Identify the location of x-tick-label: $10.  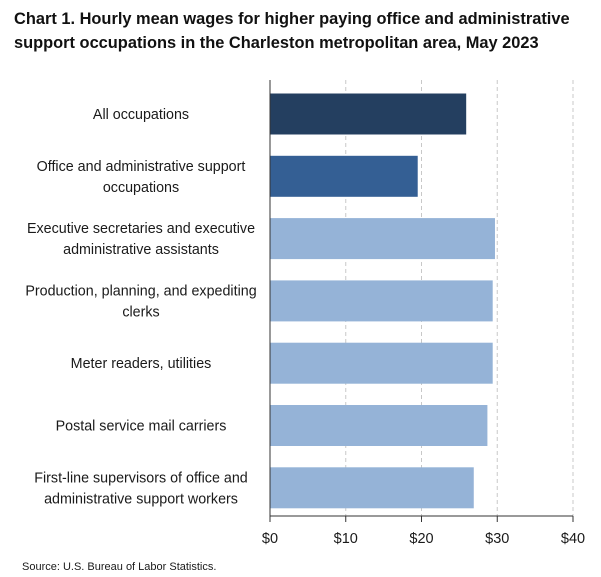
(346, 539).